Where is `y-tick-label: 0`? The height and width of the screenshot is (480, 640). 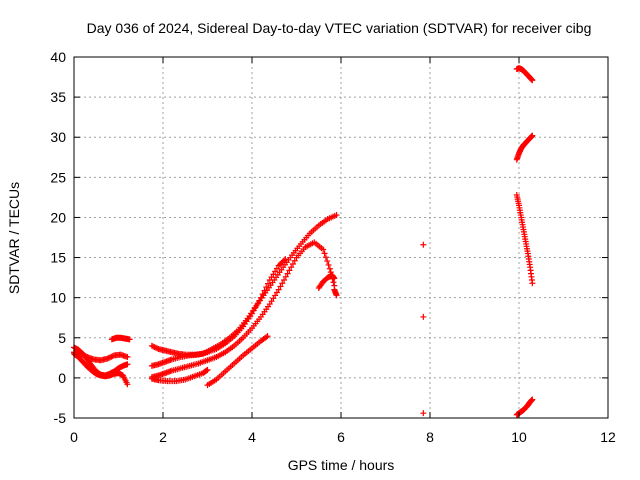
y-tick-label: 0 is located at coordinates (62, 378).